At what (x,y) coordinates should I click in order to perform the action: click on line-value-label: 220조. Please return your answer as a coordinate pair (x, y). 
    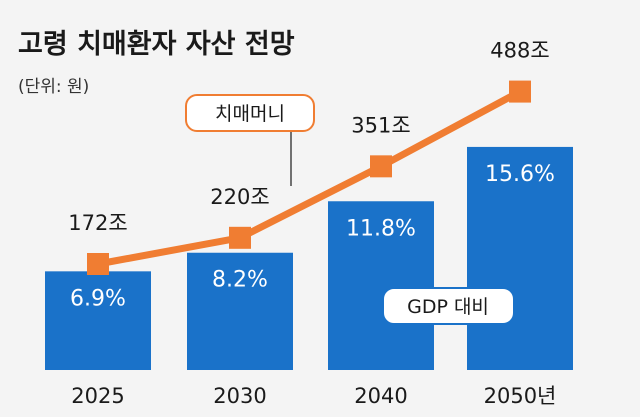
    Looking at the image, I should click on (239, 197).